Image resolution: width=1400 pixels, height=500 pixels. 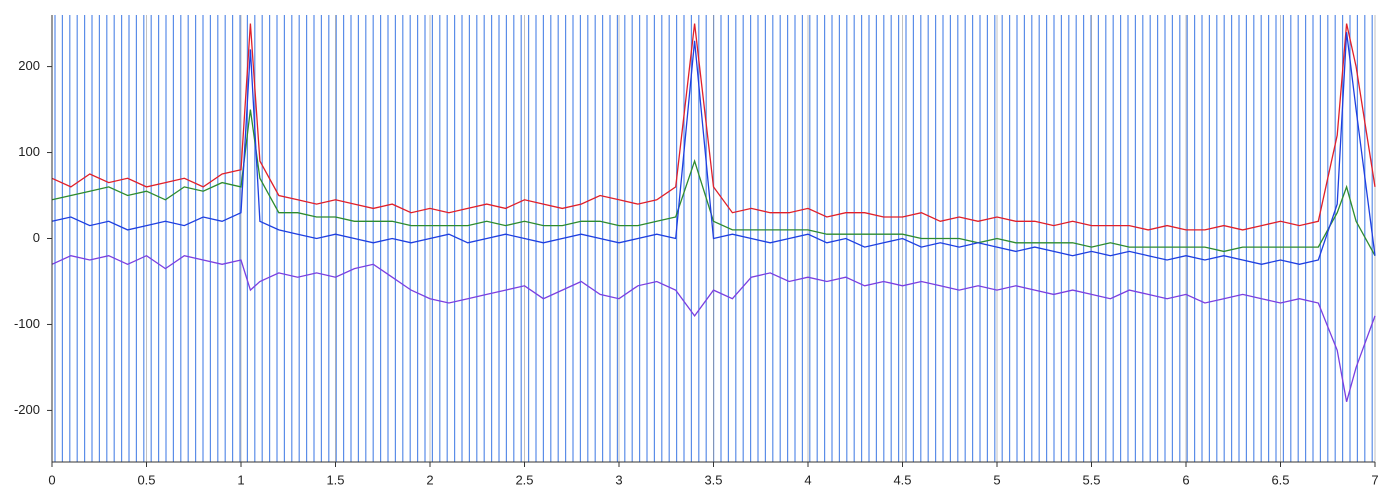 I want to click on x-tick-label: 0, so click(x=51, y=479).